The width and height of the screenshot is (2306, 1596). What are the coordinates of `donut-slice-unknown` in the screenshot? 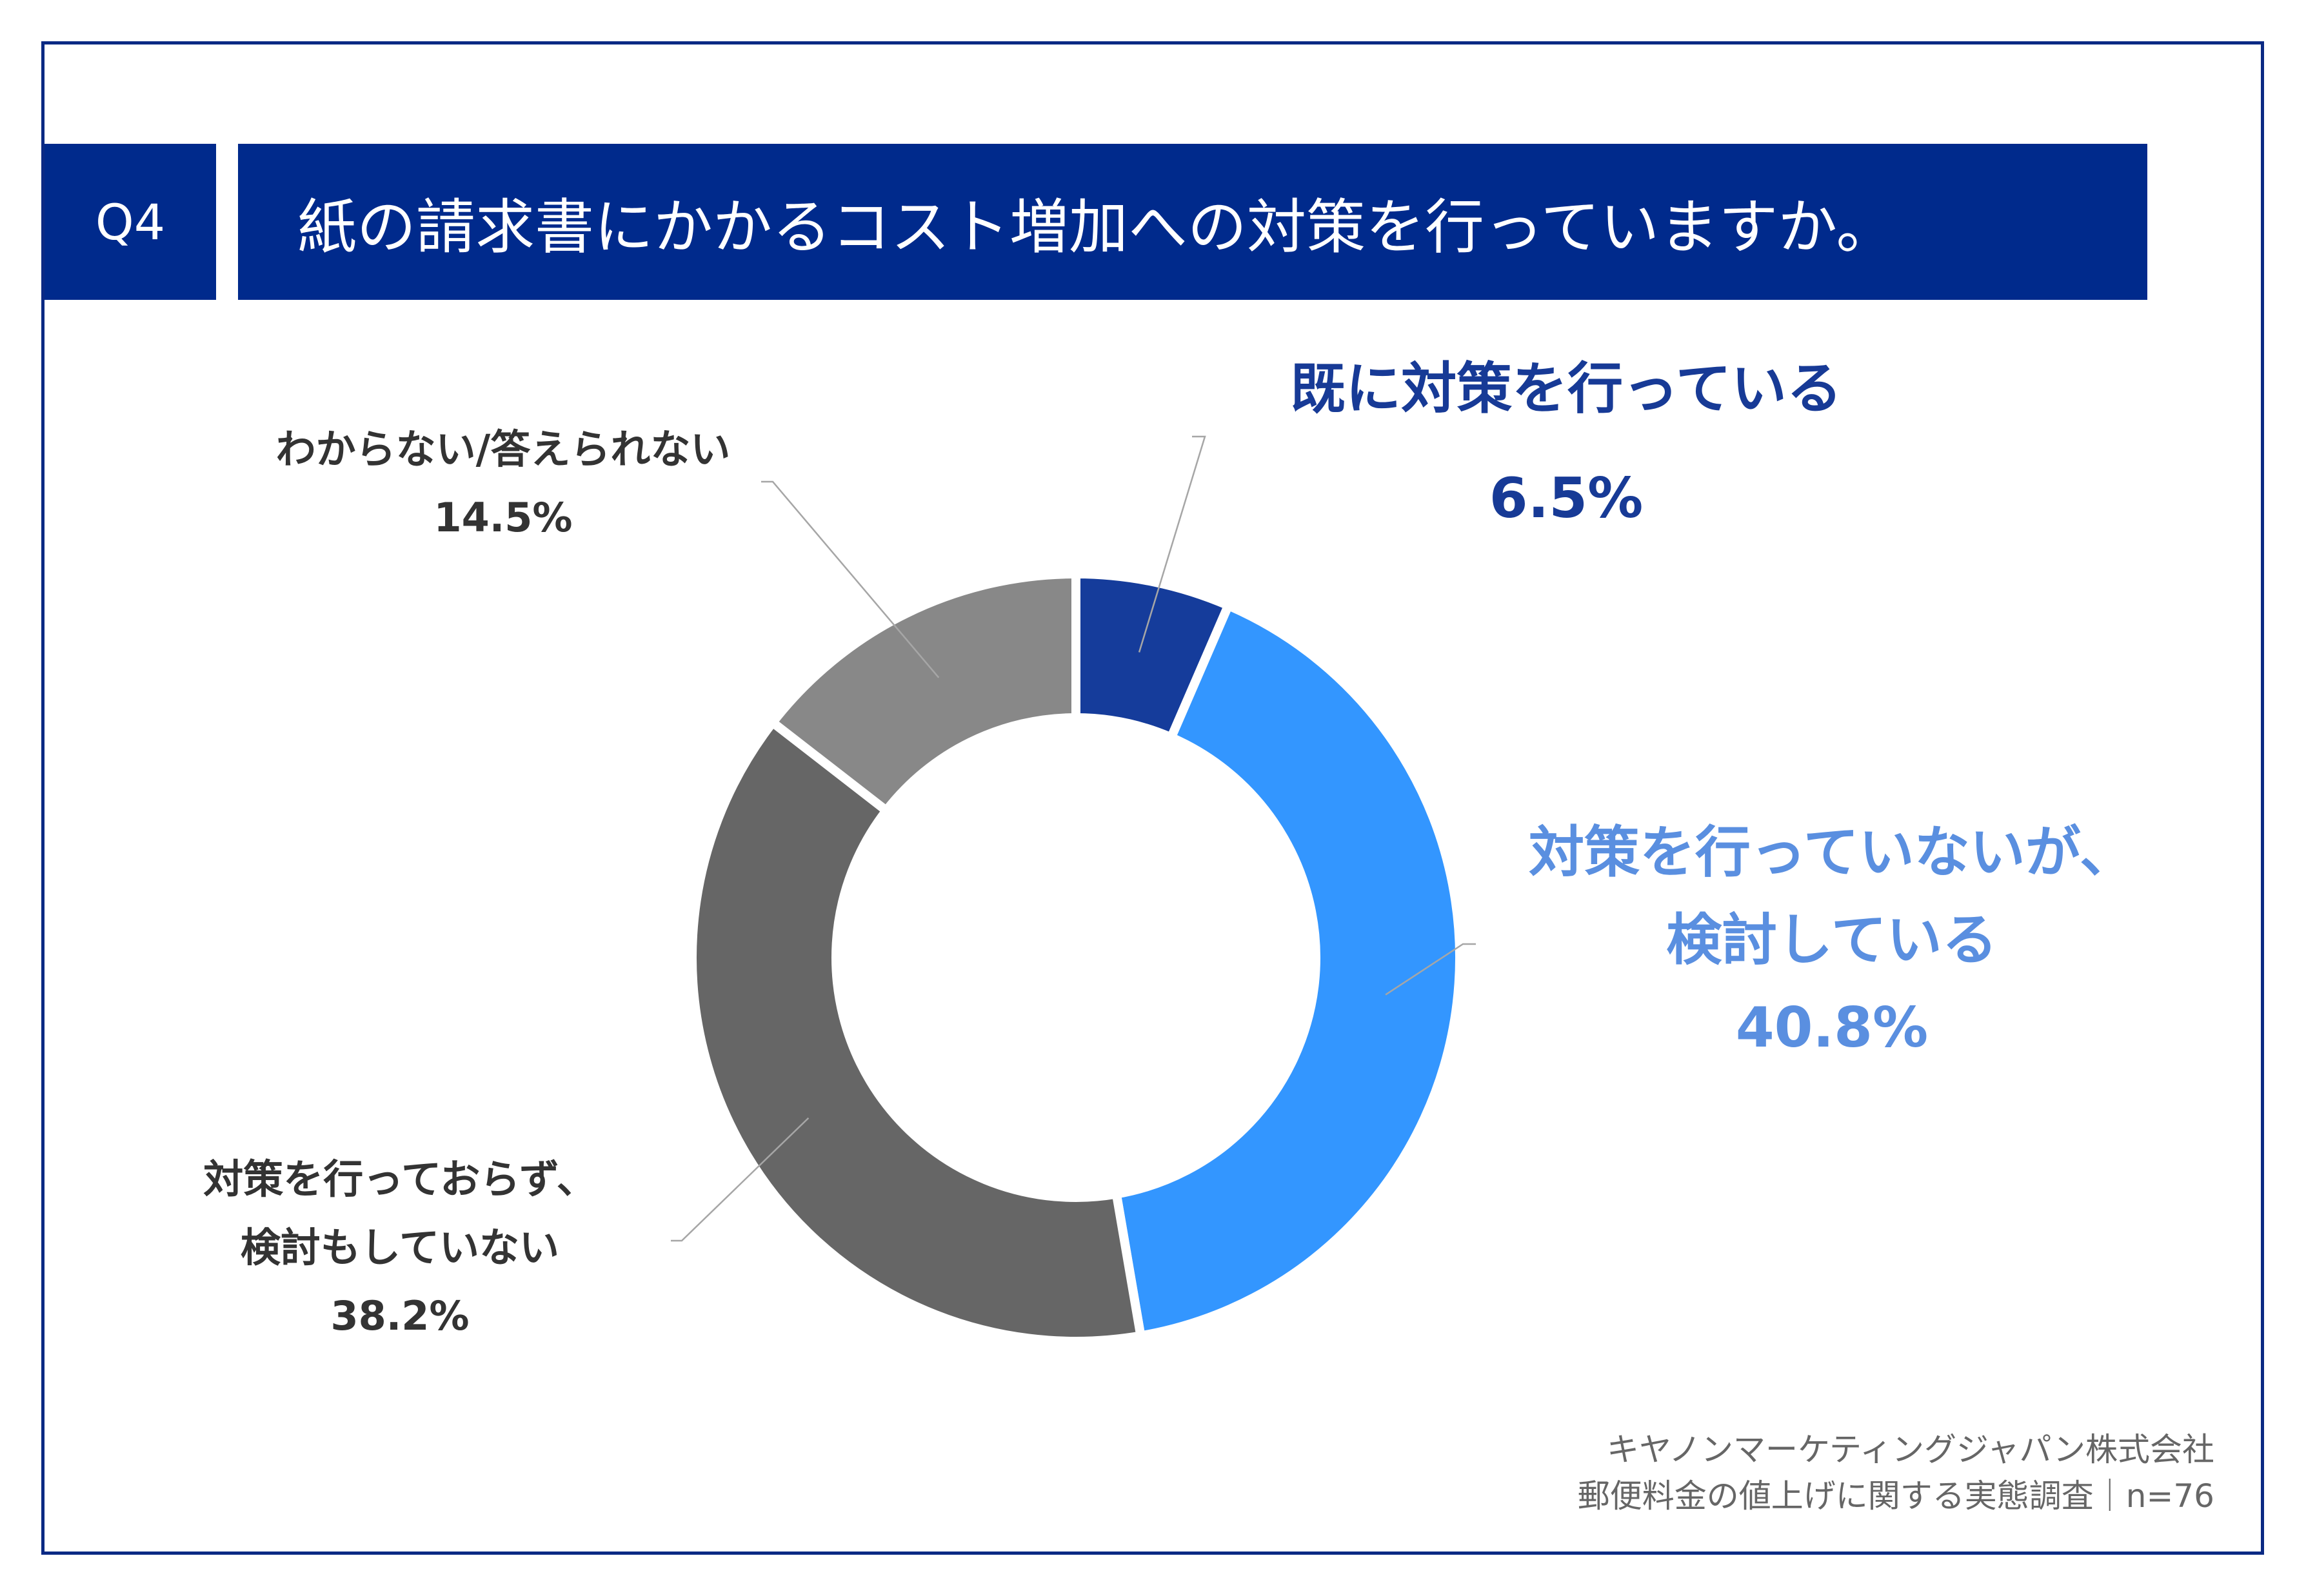 It's located at (923, 693).